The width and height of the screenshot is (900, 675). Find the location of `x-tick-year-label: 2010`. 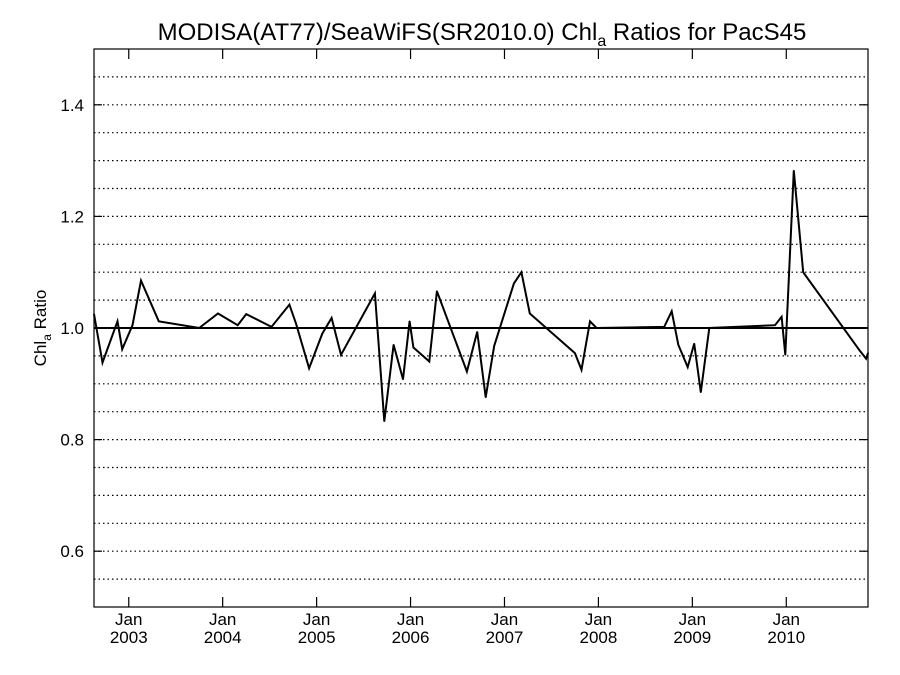

x-tick-year-label: 2010 is located at coordinates (786, 637).